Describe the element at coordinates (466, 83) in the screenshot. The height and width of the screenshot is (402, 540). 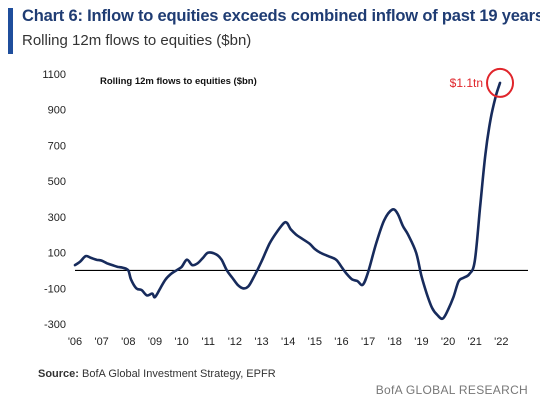
I see `peak-annotation-label: $1.1tn` at that location.